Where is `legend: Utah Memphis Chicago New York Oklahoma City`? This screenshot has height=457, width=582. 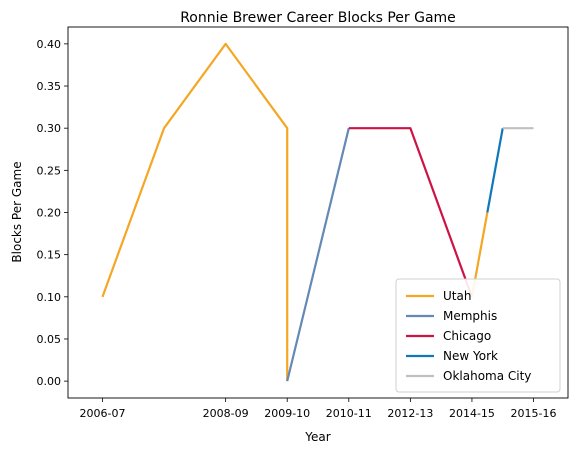 legend: Utah Memphis Chicago New York Oklahoma City is located at coordinates (478, 335).